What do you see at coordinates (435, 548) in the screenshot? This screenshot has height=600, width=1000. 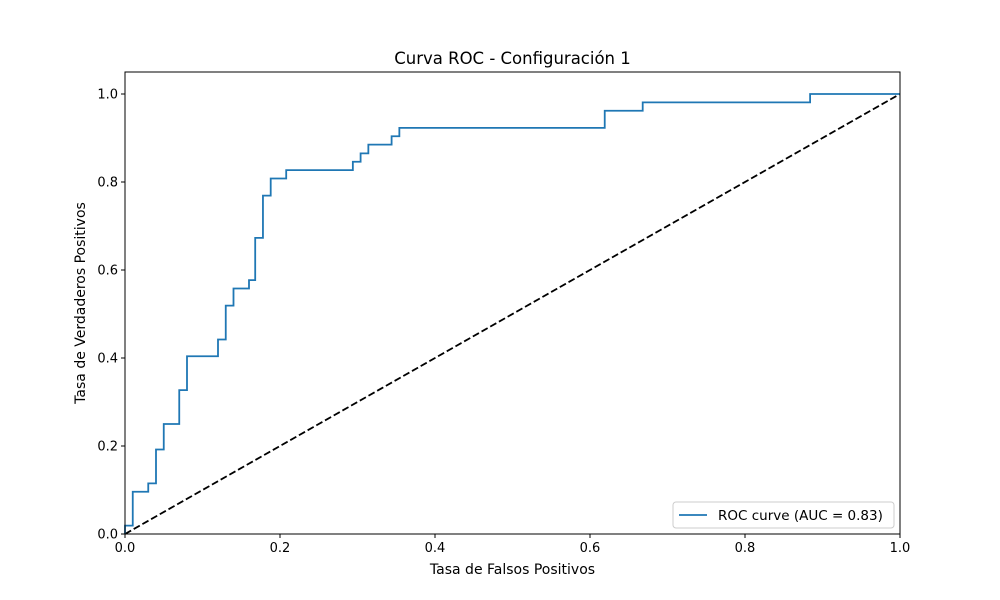 I see `x-tick-label: 0.4` at bounding box center [435, 548].